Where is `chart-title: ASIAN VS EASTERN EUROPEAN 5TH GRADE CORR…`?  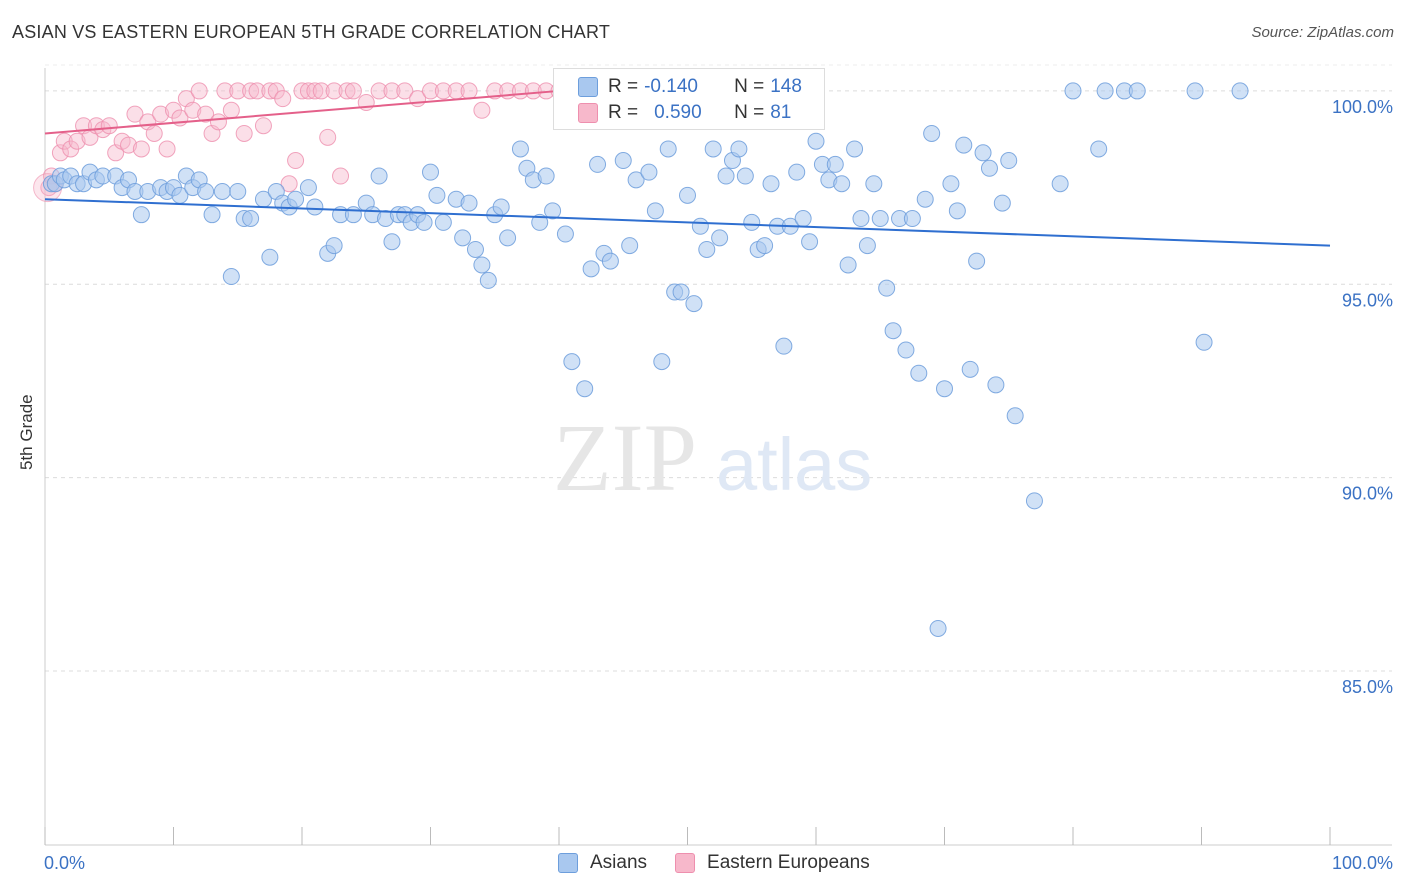
chart-title: ASIAN VS EASTERN EUROPEAN 5TH GRADE CORR… is located at coordinates (311, 32).